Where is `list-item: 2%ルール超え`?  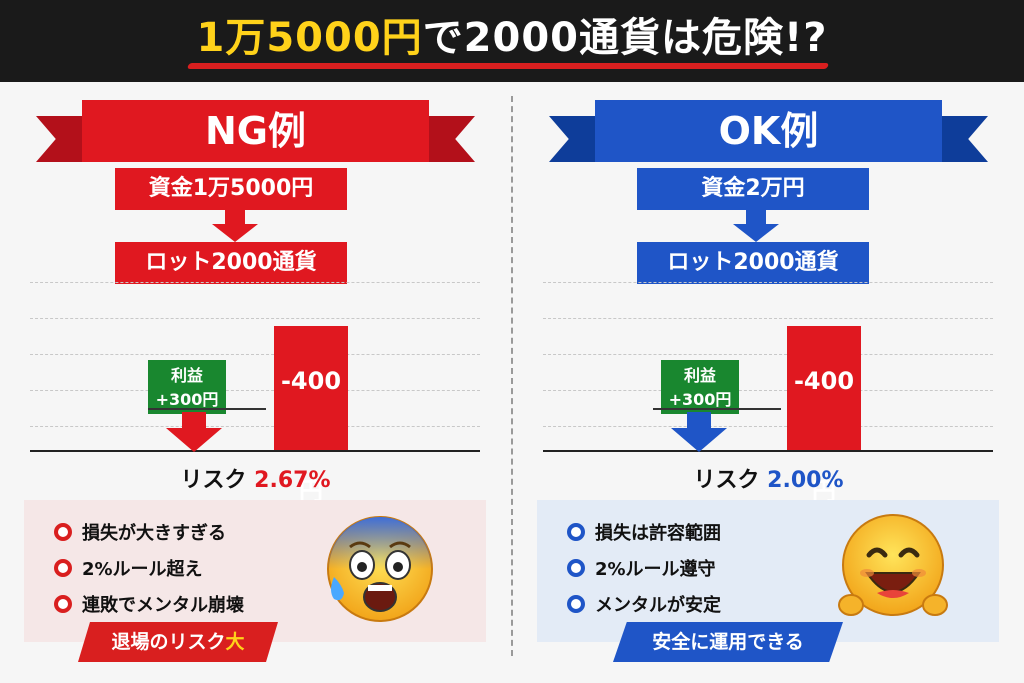 list-item: 2%ルール超え is located at coordinates (149, 568).